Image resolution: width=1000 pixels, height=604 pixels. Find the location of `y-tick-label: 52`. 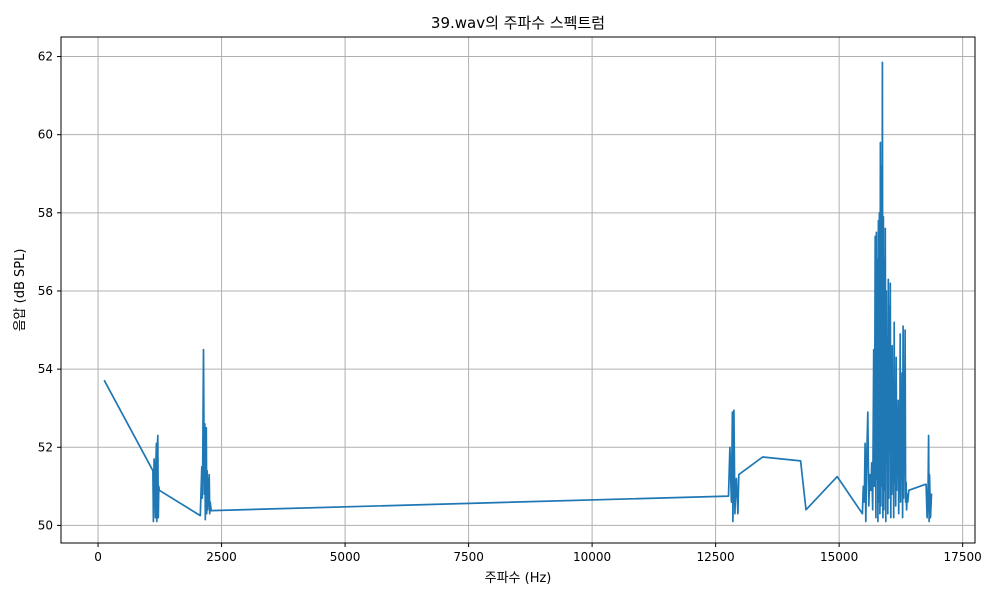

y-tick-label: 52 is located at coordinates (45, 447).